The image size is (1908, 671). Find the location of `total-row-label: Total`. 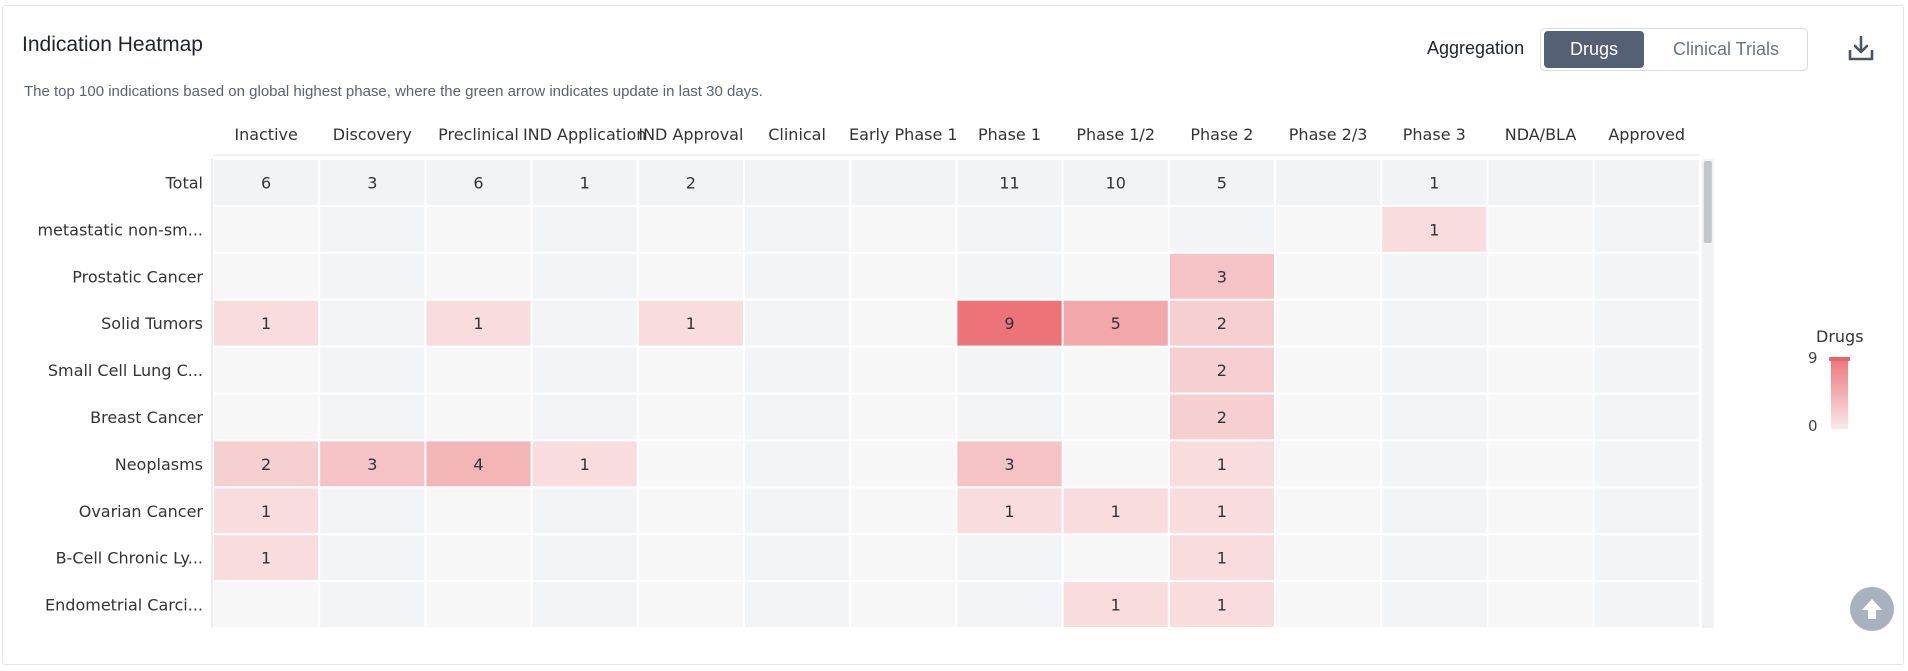

total-row-label: Total is located at coordinates (184, 182).